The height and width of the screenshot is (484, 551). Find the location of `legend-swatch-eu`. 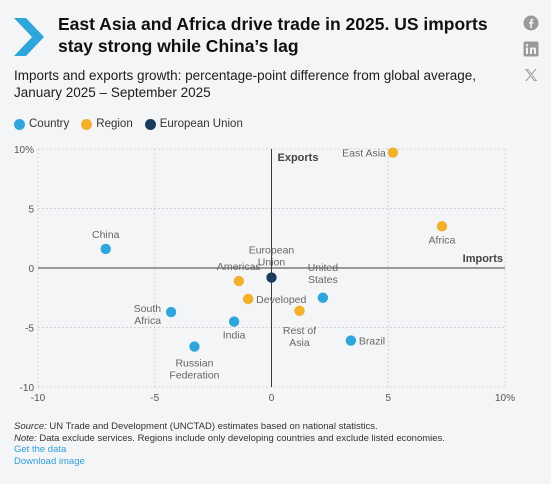

legend-swatch-eu is located at coordinates (150, 124).